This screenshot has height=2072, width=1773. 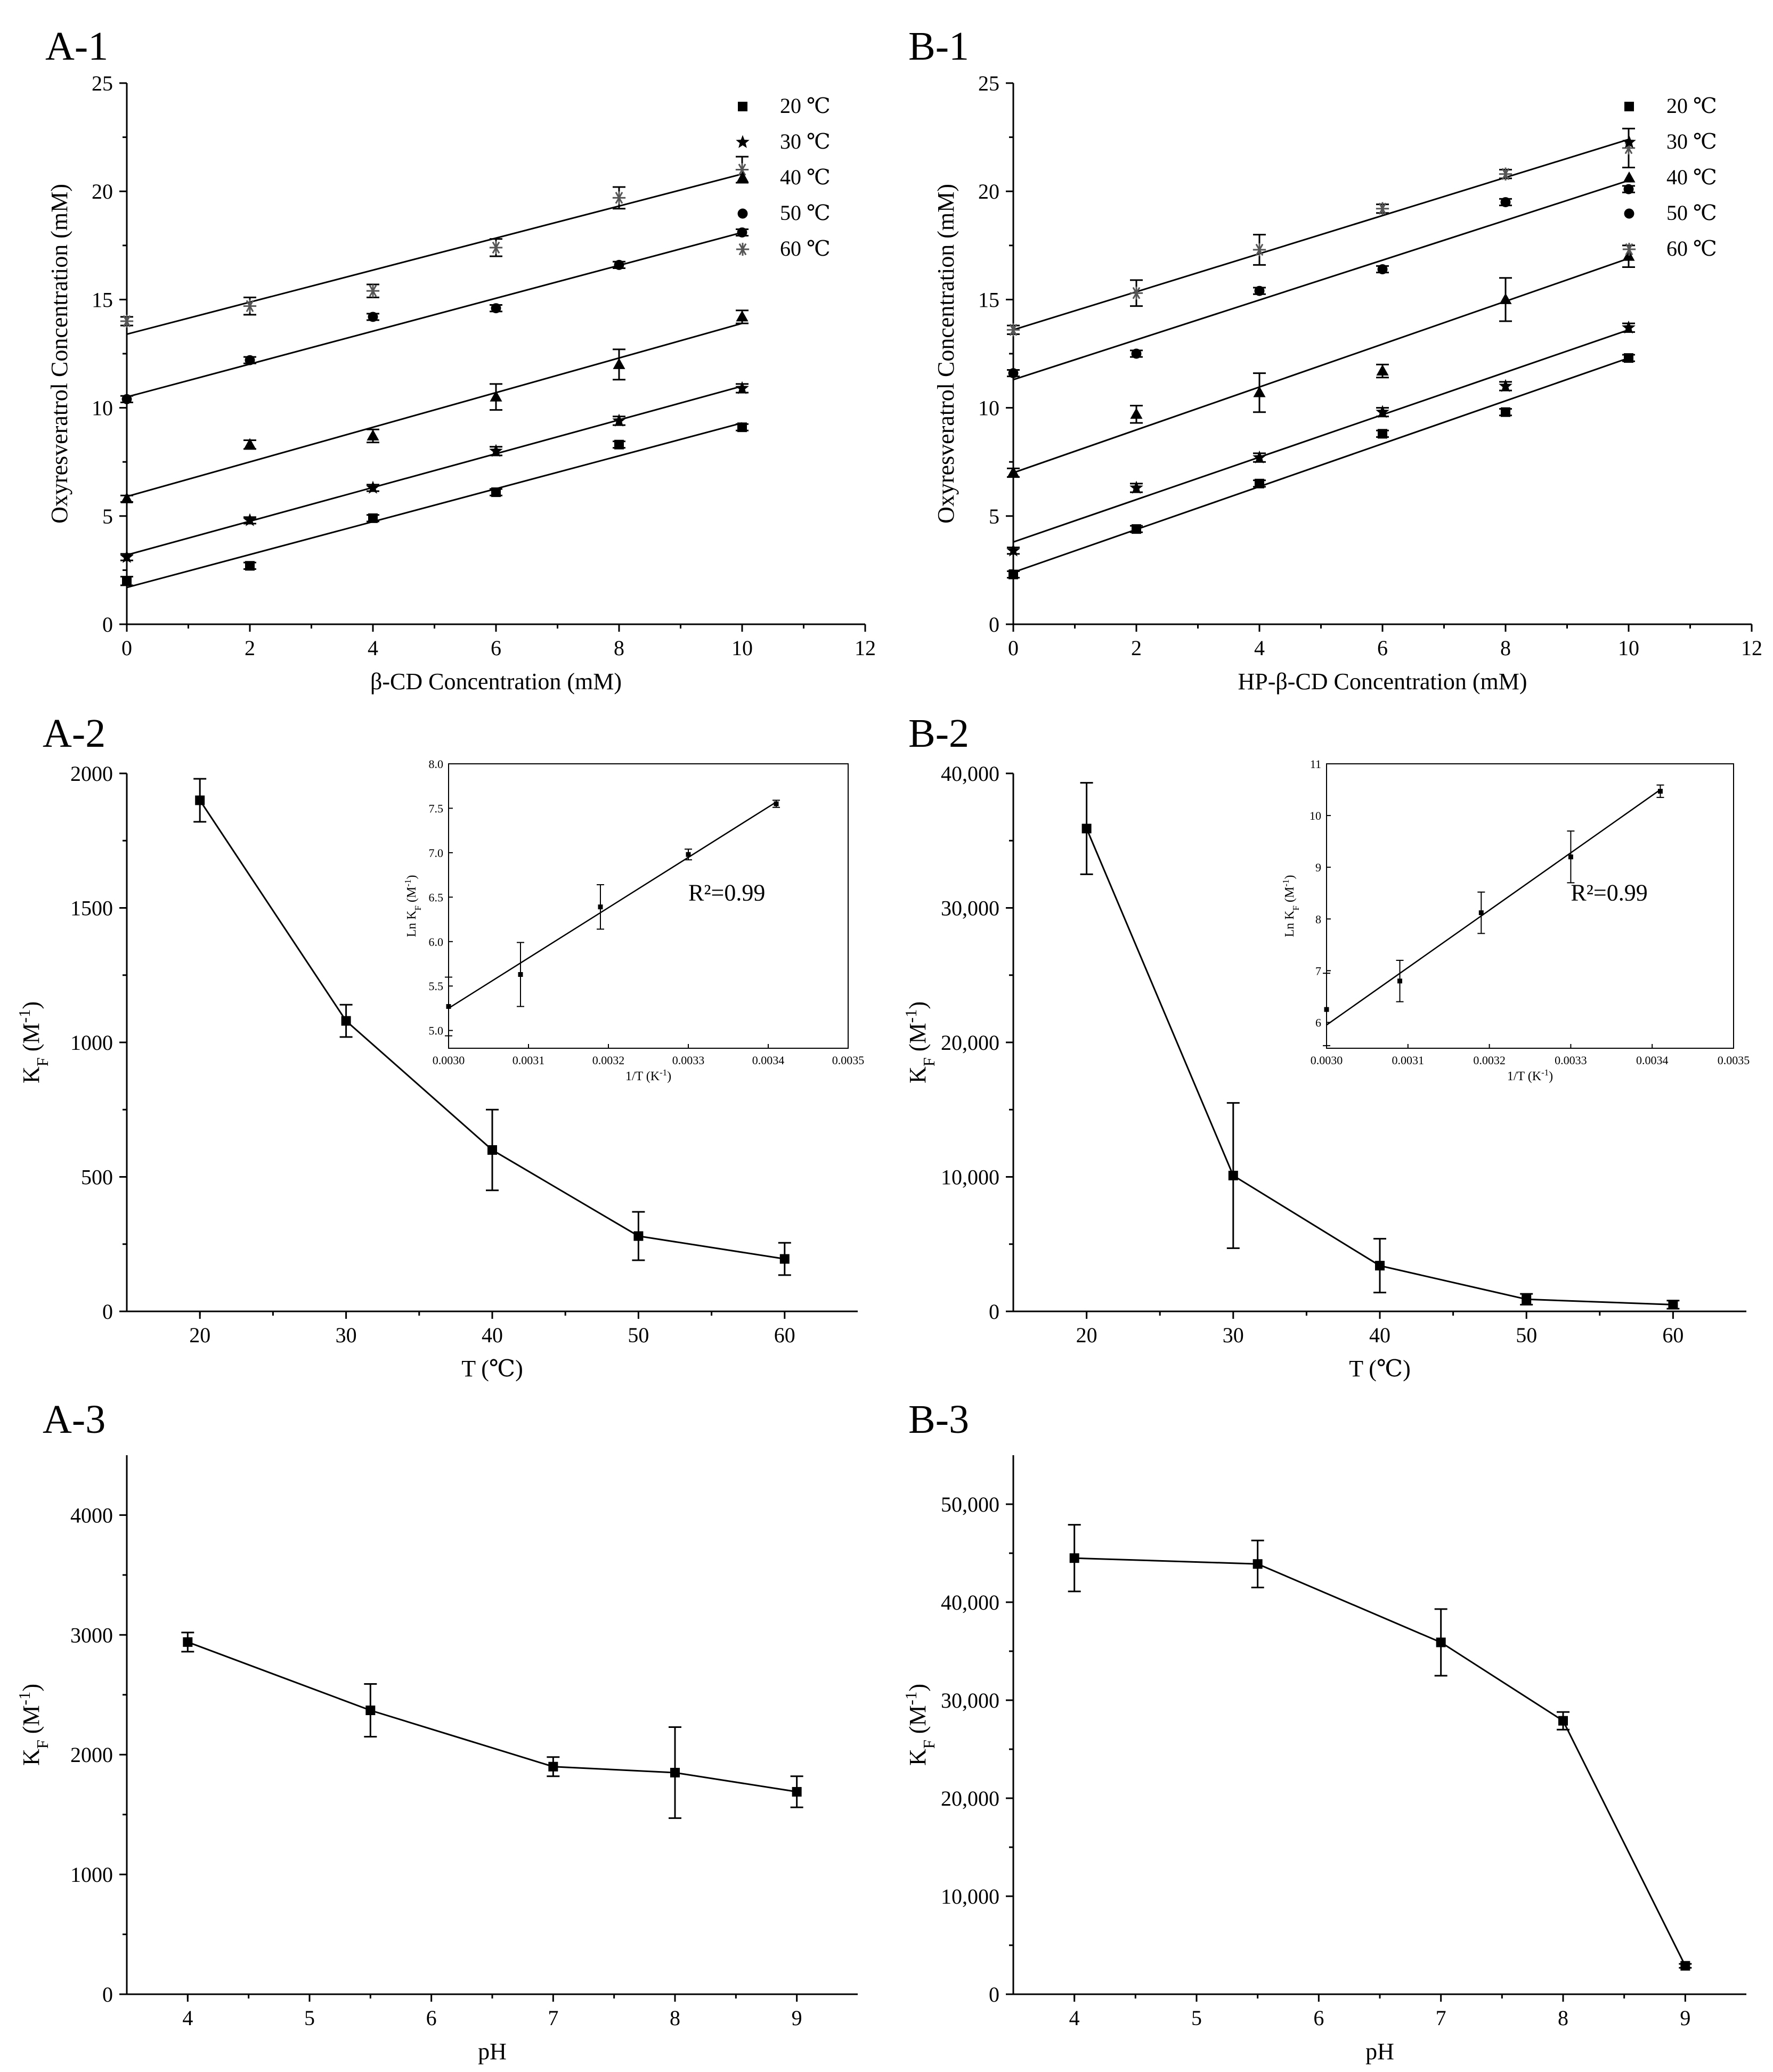 What do you see at coordinates (797, 2018) in the screenshot?
I see `x-tick-label: 9` at bounding box center [797, 2018].